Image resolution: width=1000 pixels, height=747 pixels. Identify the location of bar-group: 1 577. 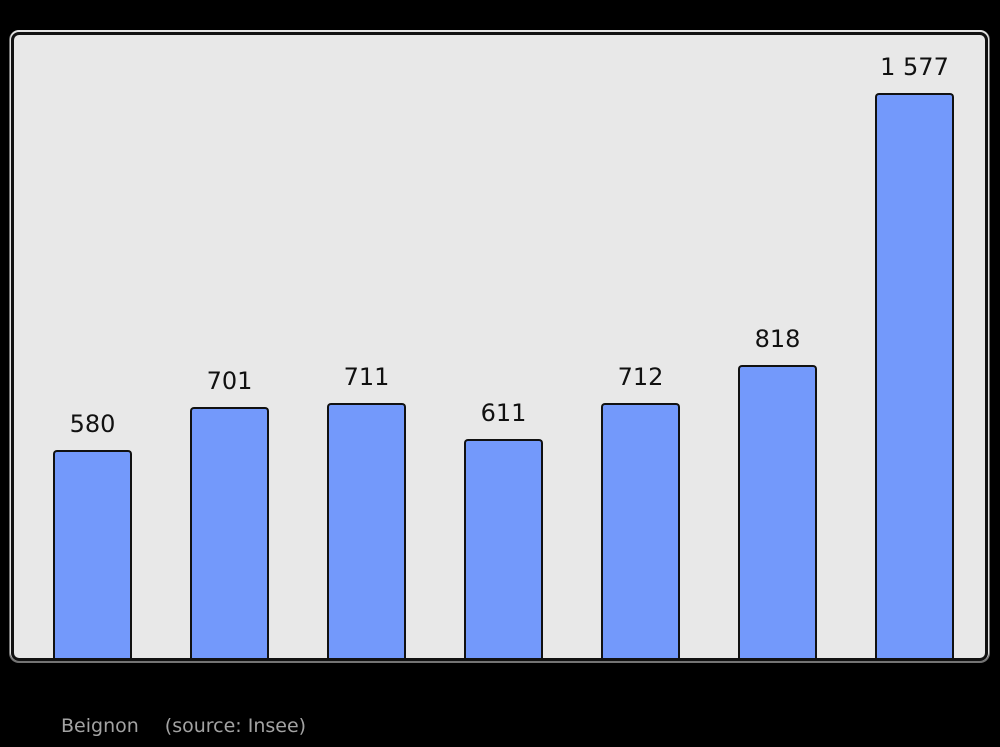
(914, 356).